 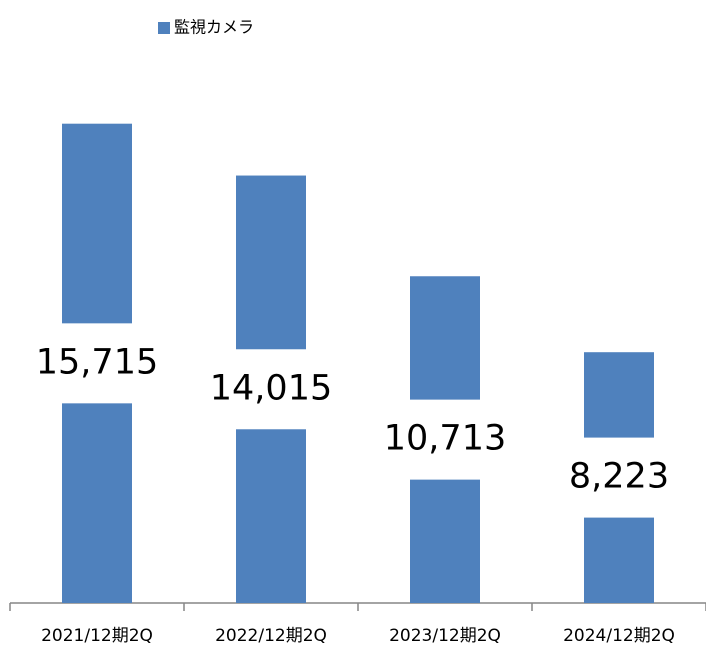 What do you see at coordinates (164, 28) in the screenshot?
I see `legend-swatch` at bounding box center [164, 28].